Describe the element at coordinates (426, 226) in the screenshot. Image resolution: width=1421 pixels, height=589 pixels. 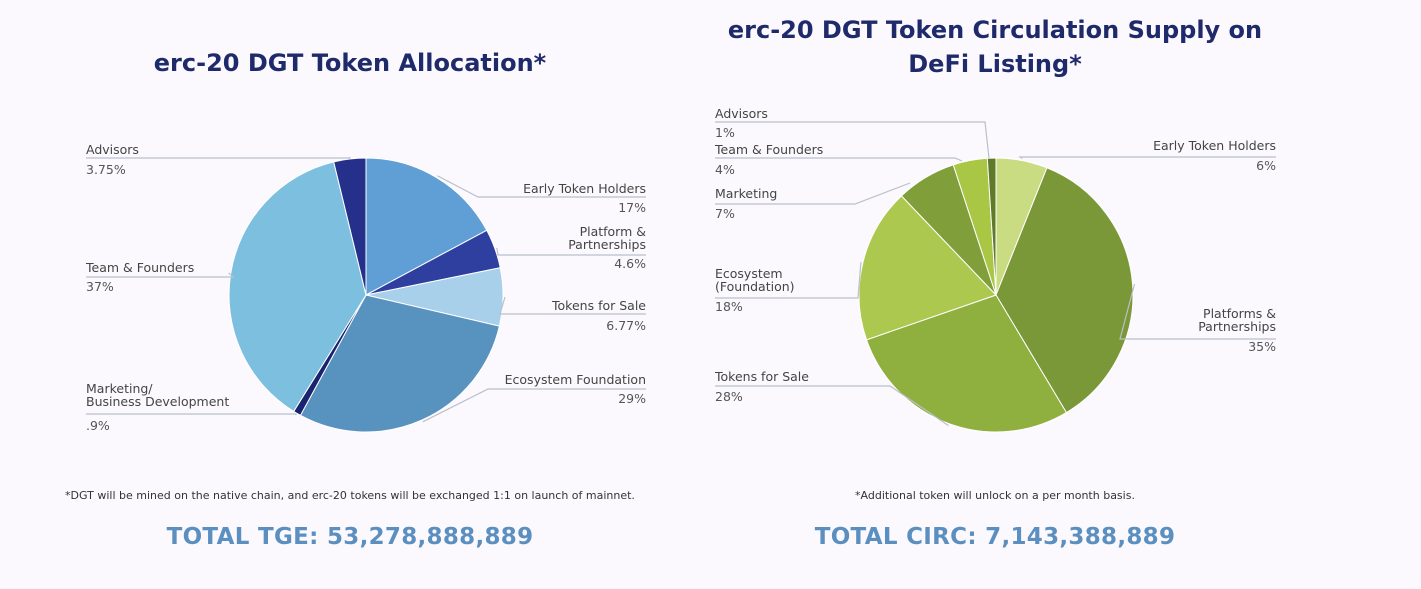
I see `pie-slice-early-token-holders` at that location.